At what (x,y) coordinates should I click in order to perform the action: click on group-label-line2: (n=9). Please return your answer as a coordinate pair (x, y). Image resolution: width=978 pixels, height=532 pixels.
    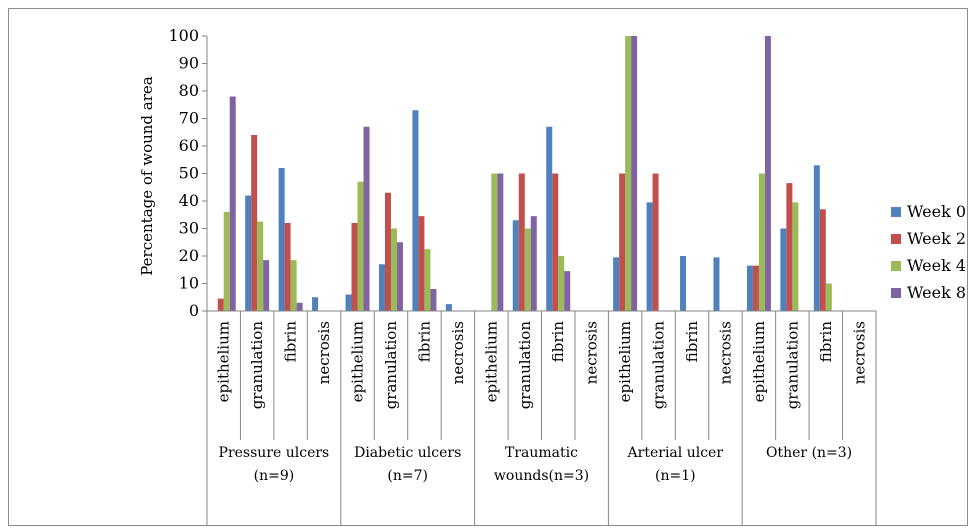
    Looking at the image, I should click on (274, 476).